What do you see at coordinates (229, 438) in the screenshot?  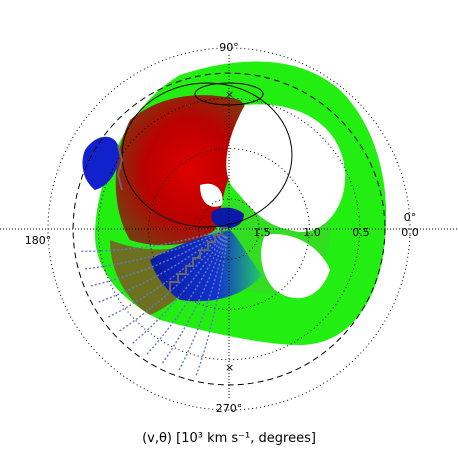 I see `caption: (v,θ) [10³ km s⁻¹, degrees]` at bounding box center [229, 438].